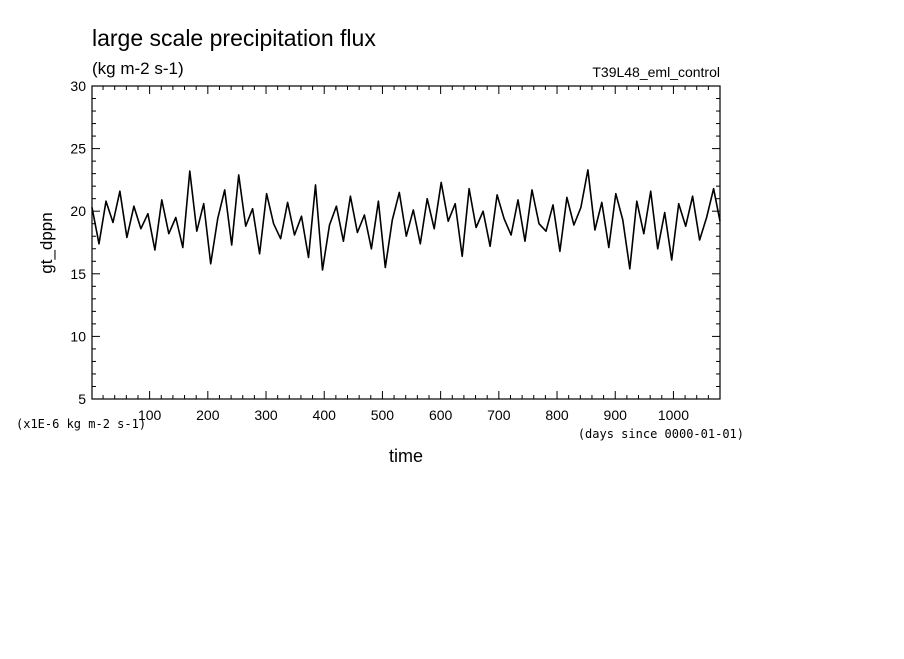 Image resolution: width=904 pixels, height=659 pixels. Describe the element at coordinates (78, 86) in the screenshot. I see `y-tick-label: 30` at that location.